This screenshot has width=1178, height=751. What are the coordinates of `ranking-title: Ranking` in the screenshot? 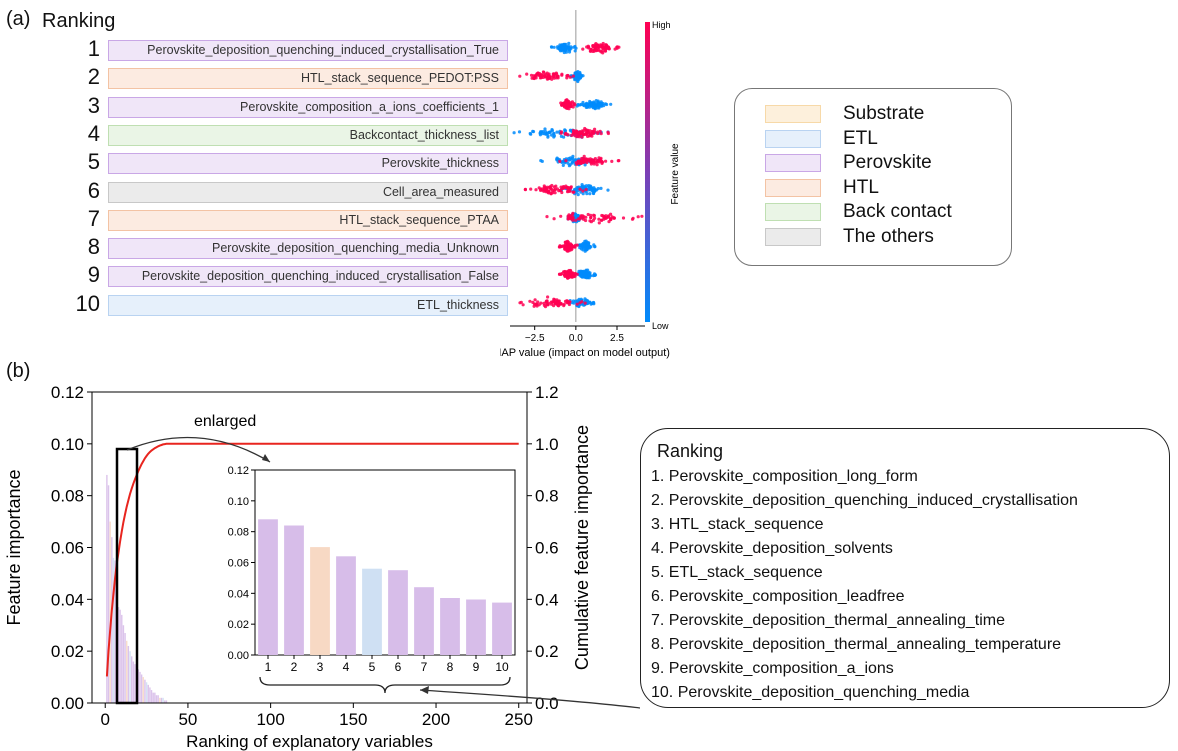 It's located at (79, 21).